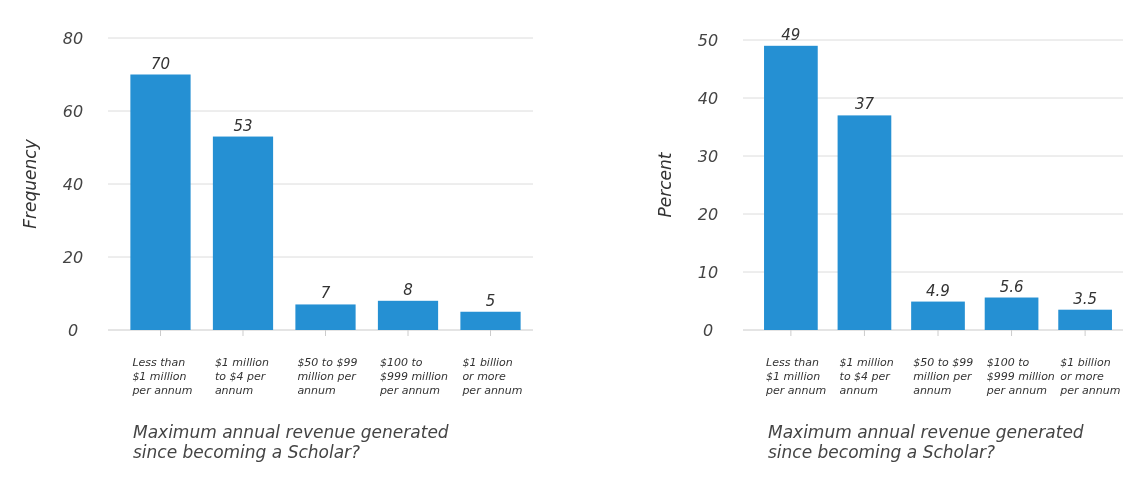  Describe the element at coordinates (73, 38) in the screenshot. I see `y-tick-label: 80` at that location.